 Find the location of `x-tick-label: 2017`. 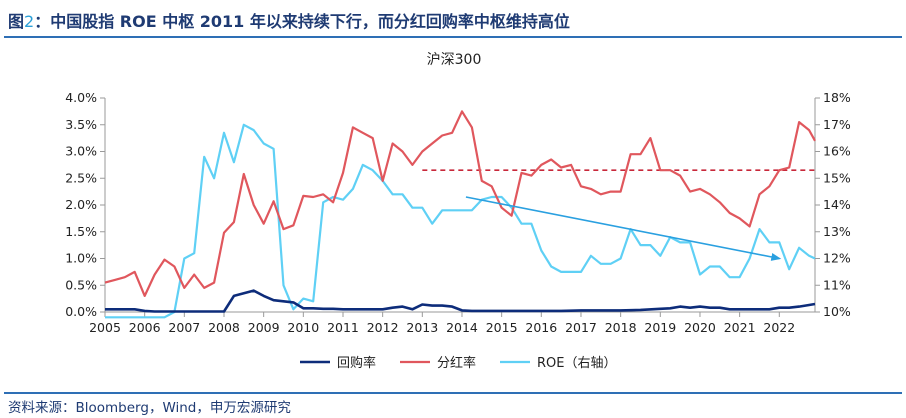

x-tick-label: 2017 is located at coordinates (581, 327).